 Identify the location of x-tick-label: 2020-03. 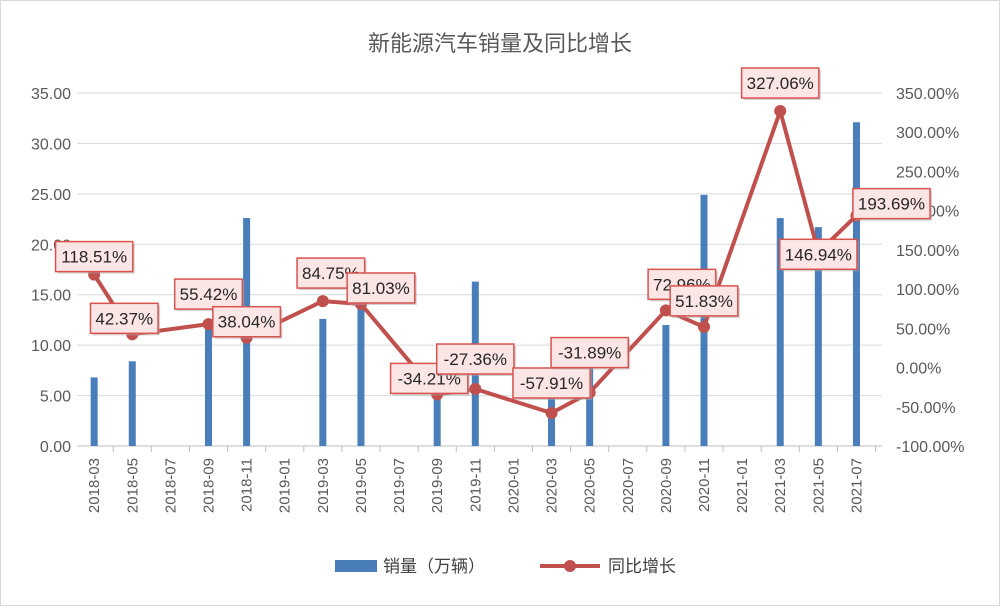
(552, 485).